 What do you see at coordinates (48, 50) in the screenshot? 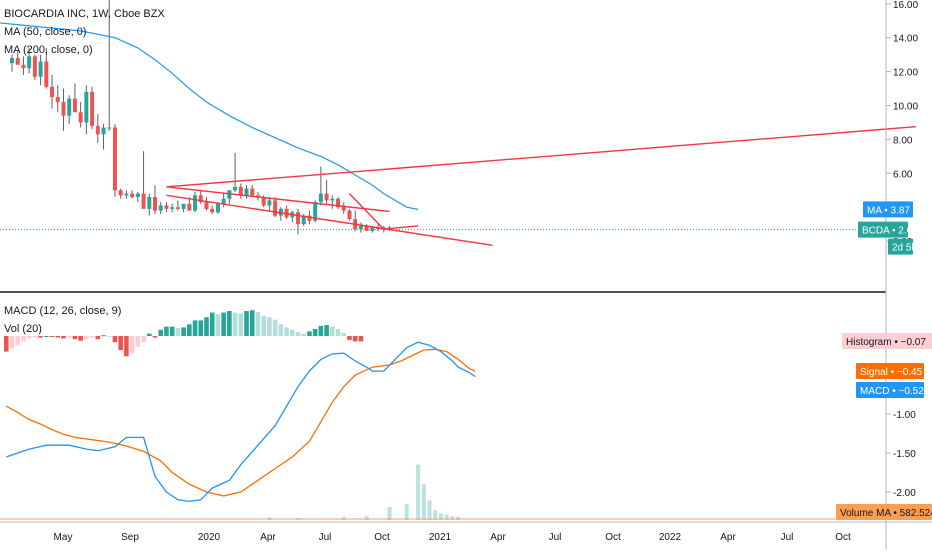
I see `ma200-legend: MA (200, close, 0)` at bounding box center [48, 50].